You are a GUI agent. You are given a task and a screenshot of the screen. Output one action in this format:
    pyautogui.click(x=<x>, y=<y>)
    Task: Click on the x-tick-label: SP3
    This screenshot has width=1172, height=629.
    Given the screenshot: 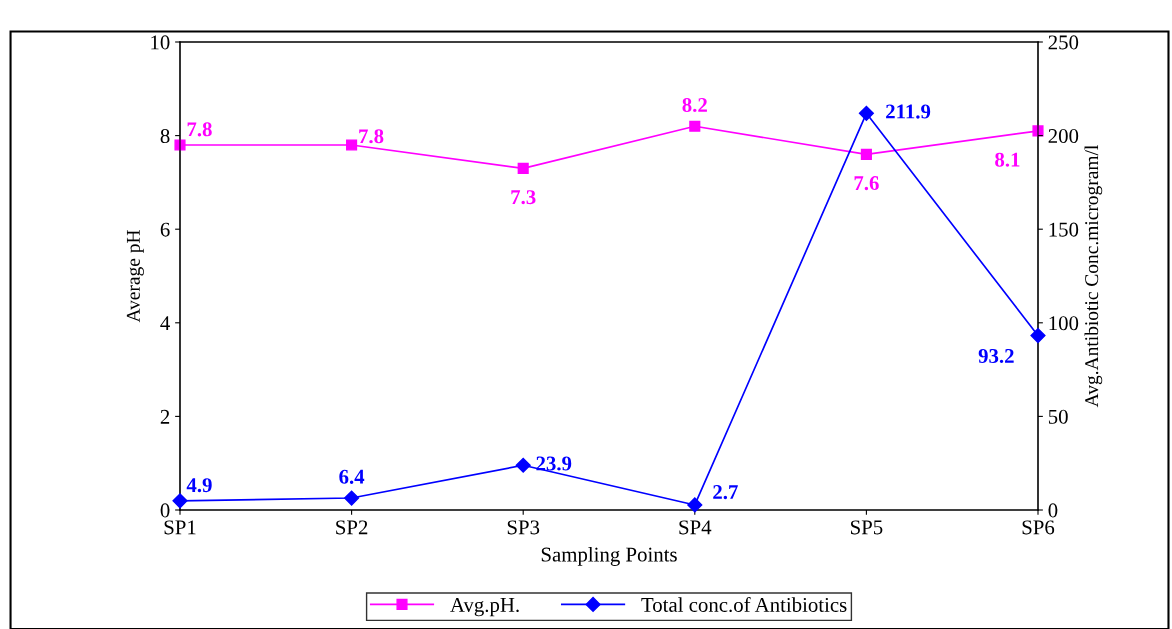 What is the action you would take?
    pyautogui.click(x=523, y=527)
    